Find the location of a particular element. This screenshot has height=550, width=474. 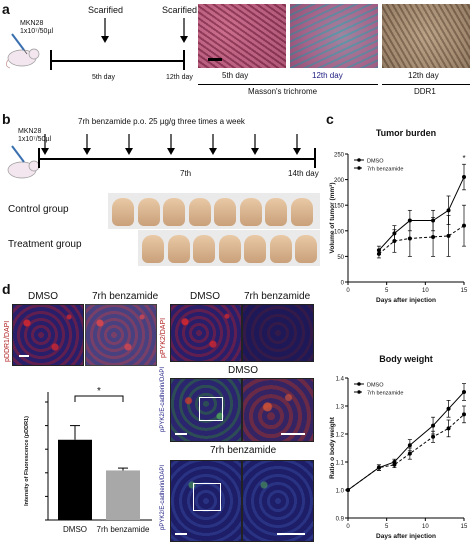

chart-title: Body weight is located at coordinates (406, 359).